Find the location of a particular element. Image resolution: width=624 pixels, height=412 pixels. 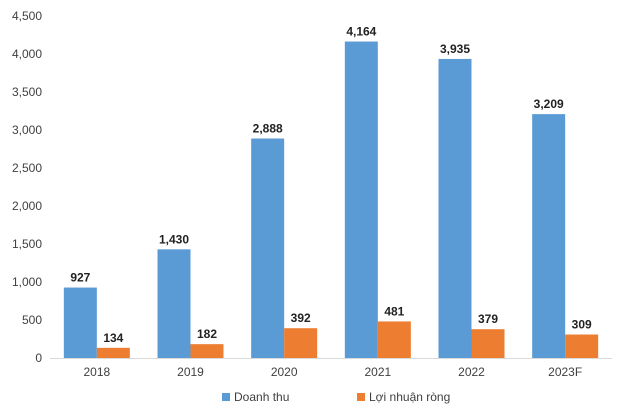

y-tick-label: 4,000 is located at coordinates (27, 54).